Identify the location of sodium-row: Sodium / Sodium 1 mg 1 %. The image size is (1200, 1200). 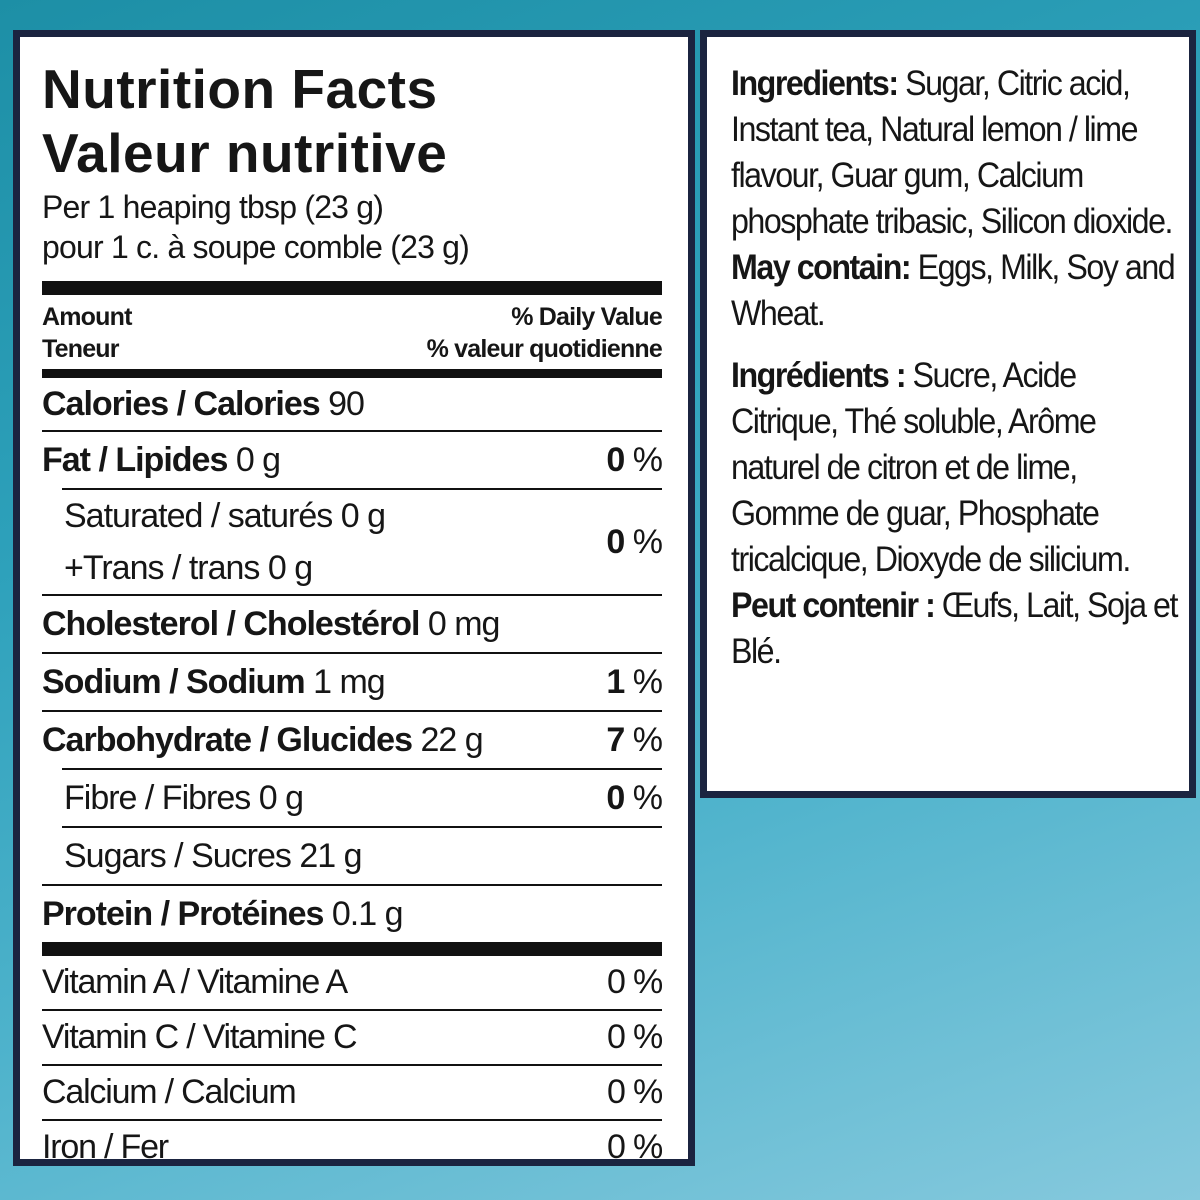
(352, 682).